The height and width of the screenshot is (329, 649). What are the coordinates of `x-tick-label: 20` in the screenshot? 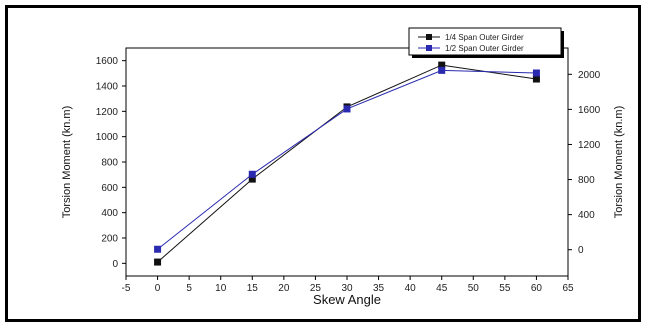 It's located at (284, 288).